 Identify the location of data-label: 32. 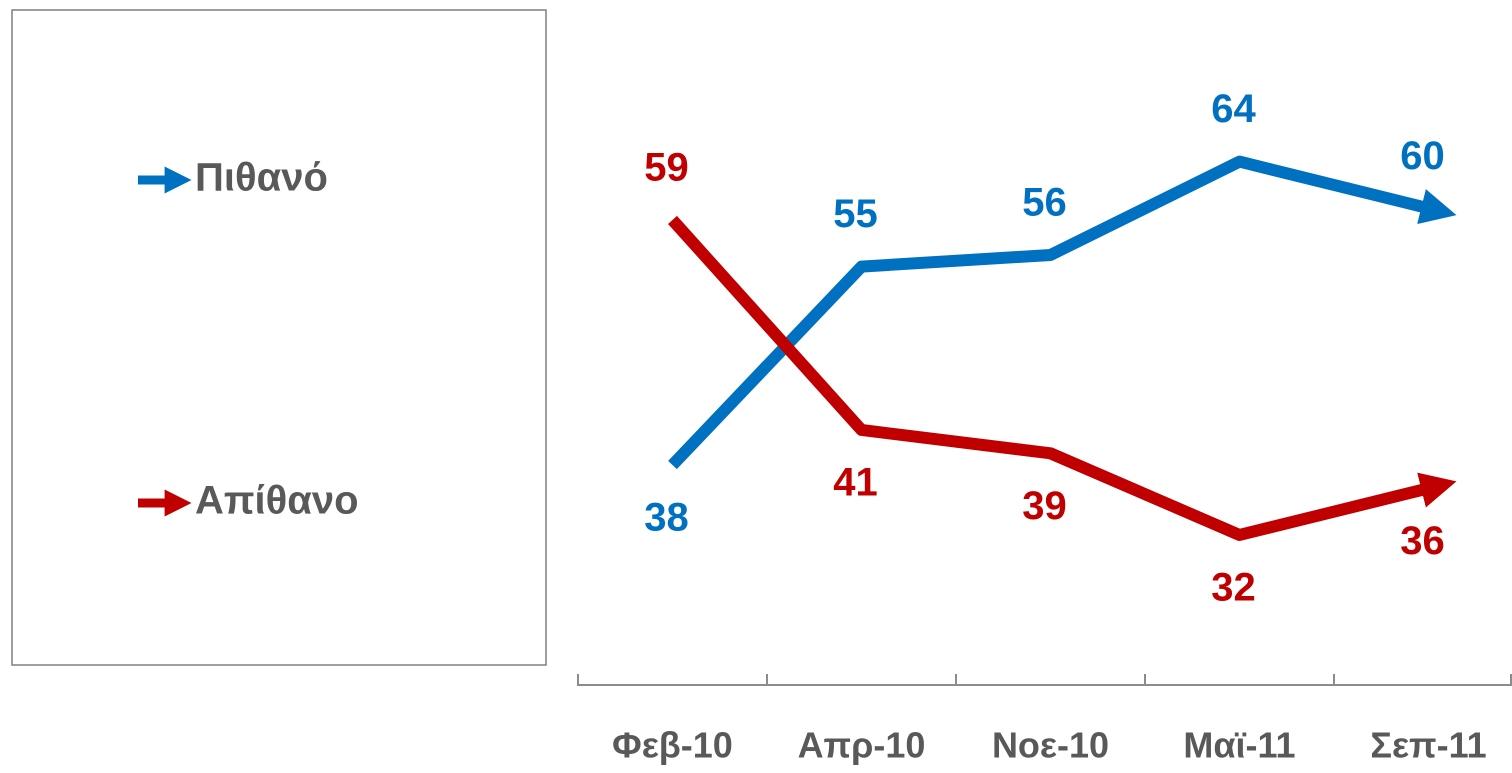
(1233, 588).